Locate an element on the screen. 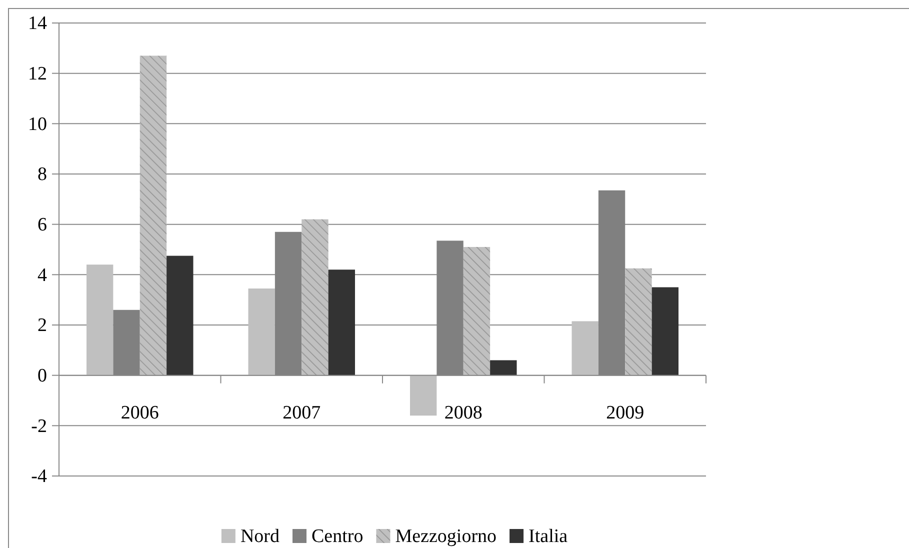 This screenshot has height=548, width=909. y-tick-label: 10 is located at coordinates (37, 124).